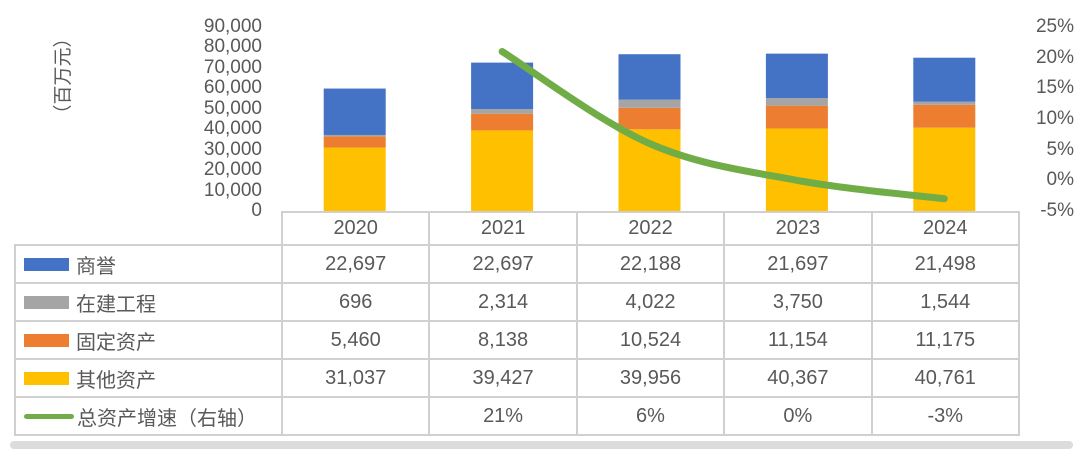  I want to click on value-cell: 11,175, so click(945, 340).